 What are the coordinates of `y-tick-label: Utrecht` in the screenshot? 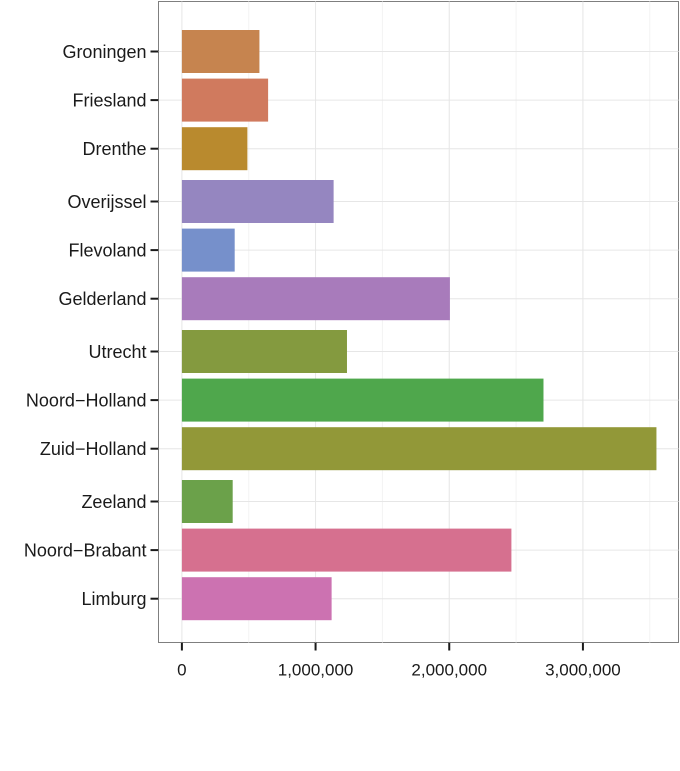 It's located at (117, 352).